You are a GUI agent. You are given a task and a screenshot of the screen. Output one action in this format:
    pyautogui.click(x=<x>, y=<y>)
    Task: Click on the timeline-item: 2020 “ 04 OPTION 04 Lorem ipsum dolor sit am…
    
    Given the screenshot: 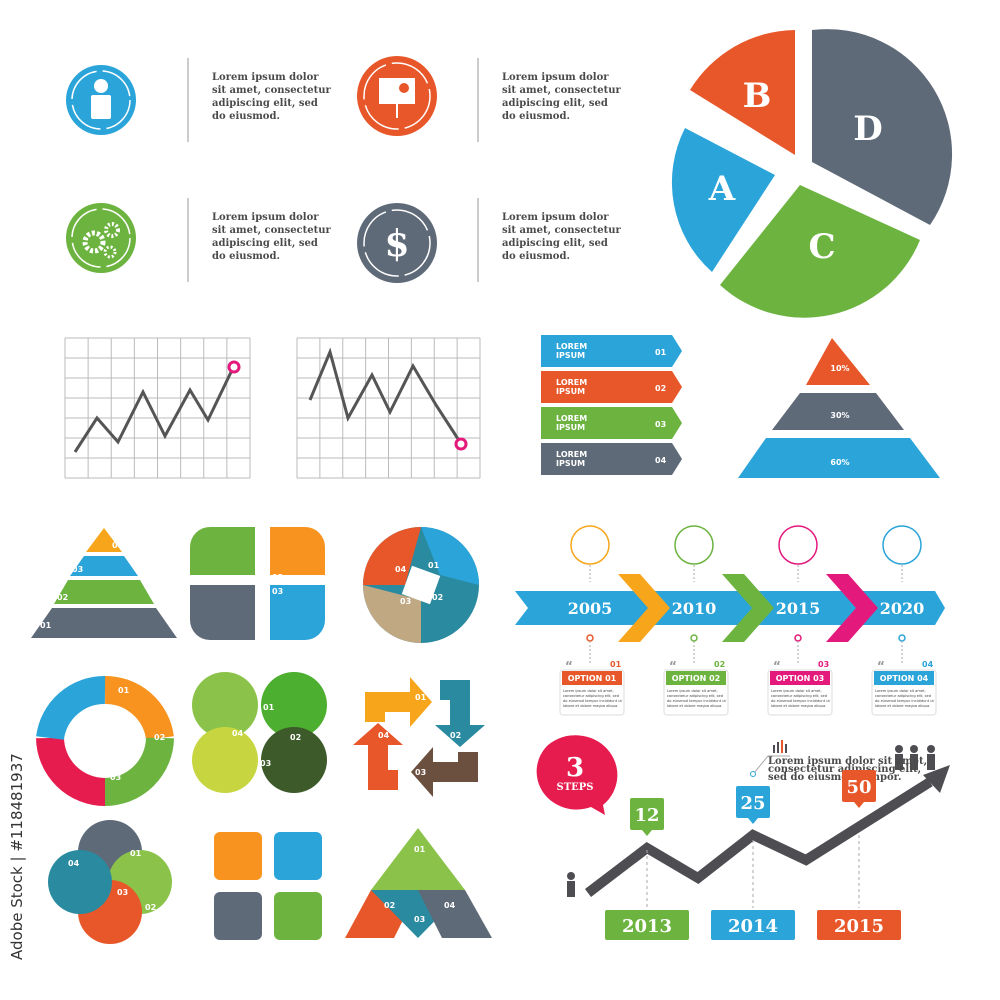 What is the action you would take?
    pyautogui.click(x=904, y=620)
    